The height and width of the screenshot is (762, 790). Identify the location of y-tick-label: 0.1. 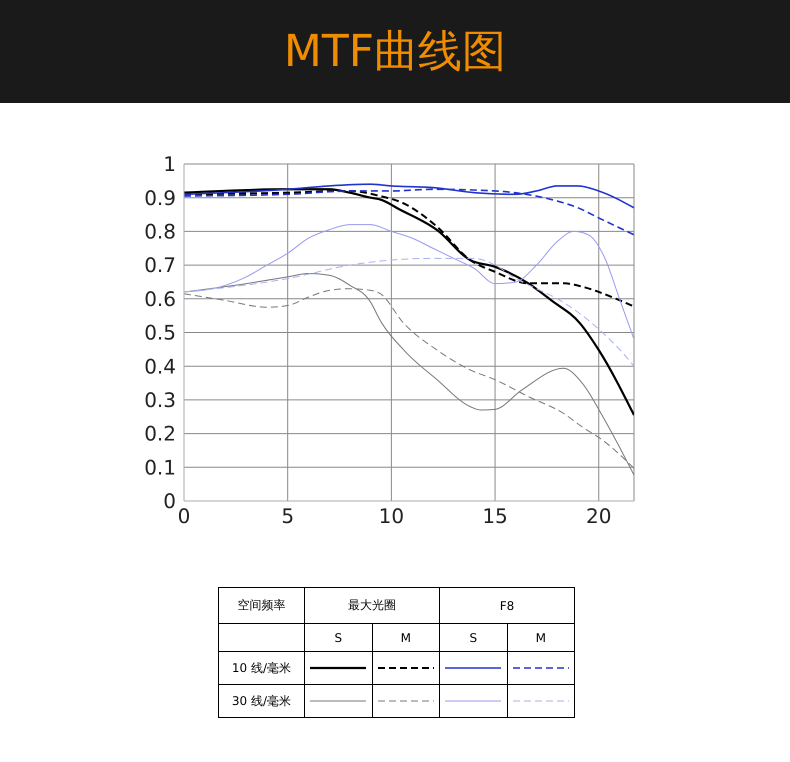
(160, 467).